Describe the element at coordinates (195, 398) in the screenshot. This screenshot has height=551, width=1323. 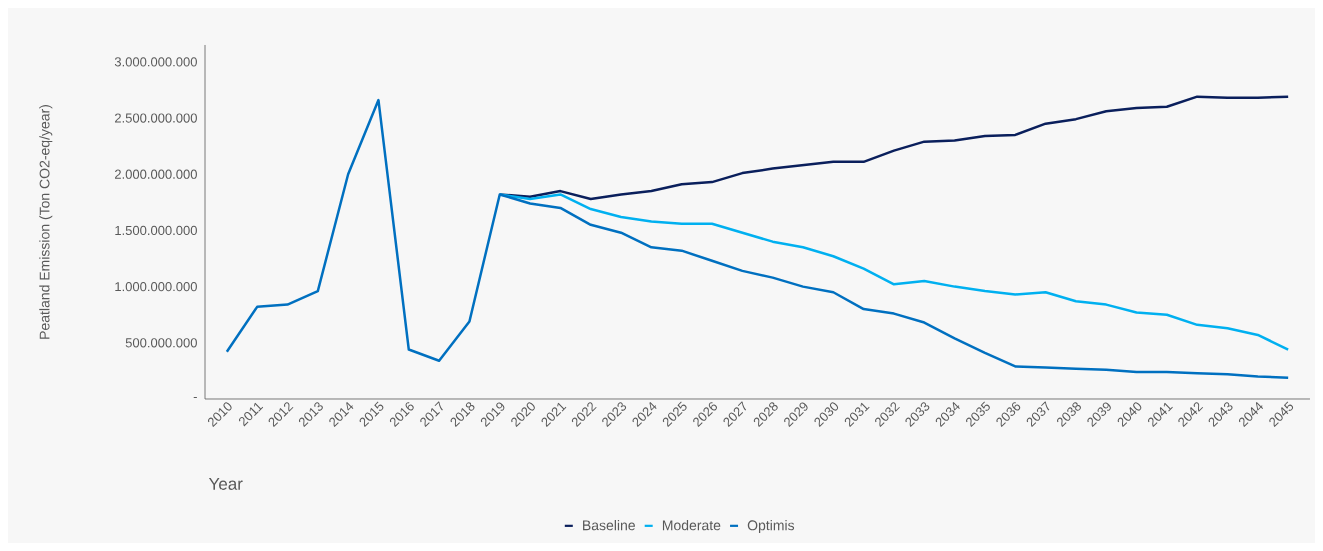
I see `y-tick-label: -` at that location.